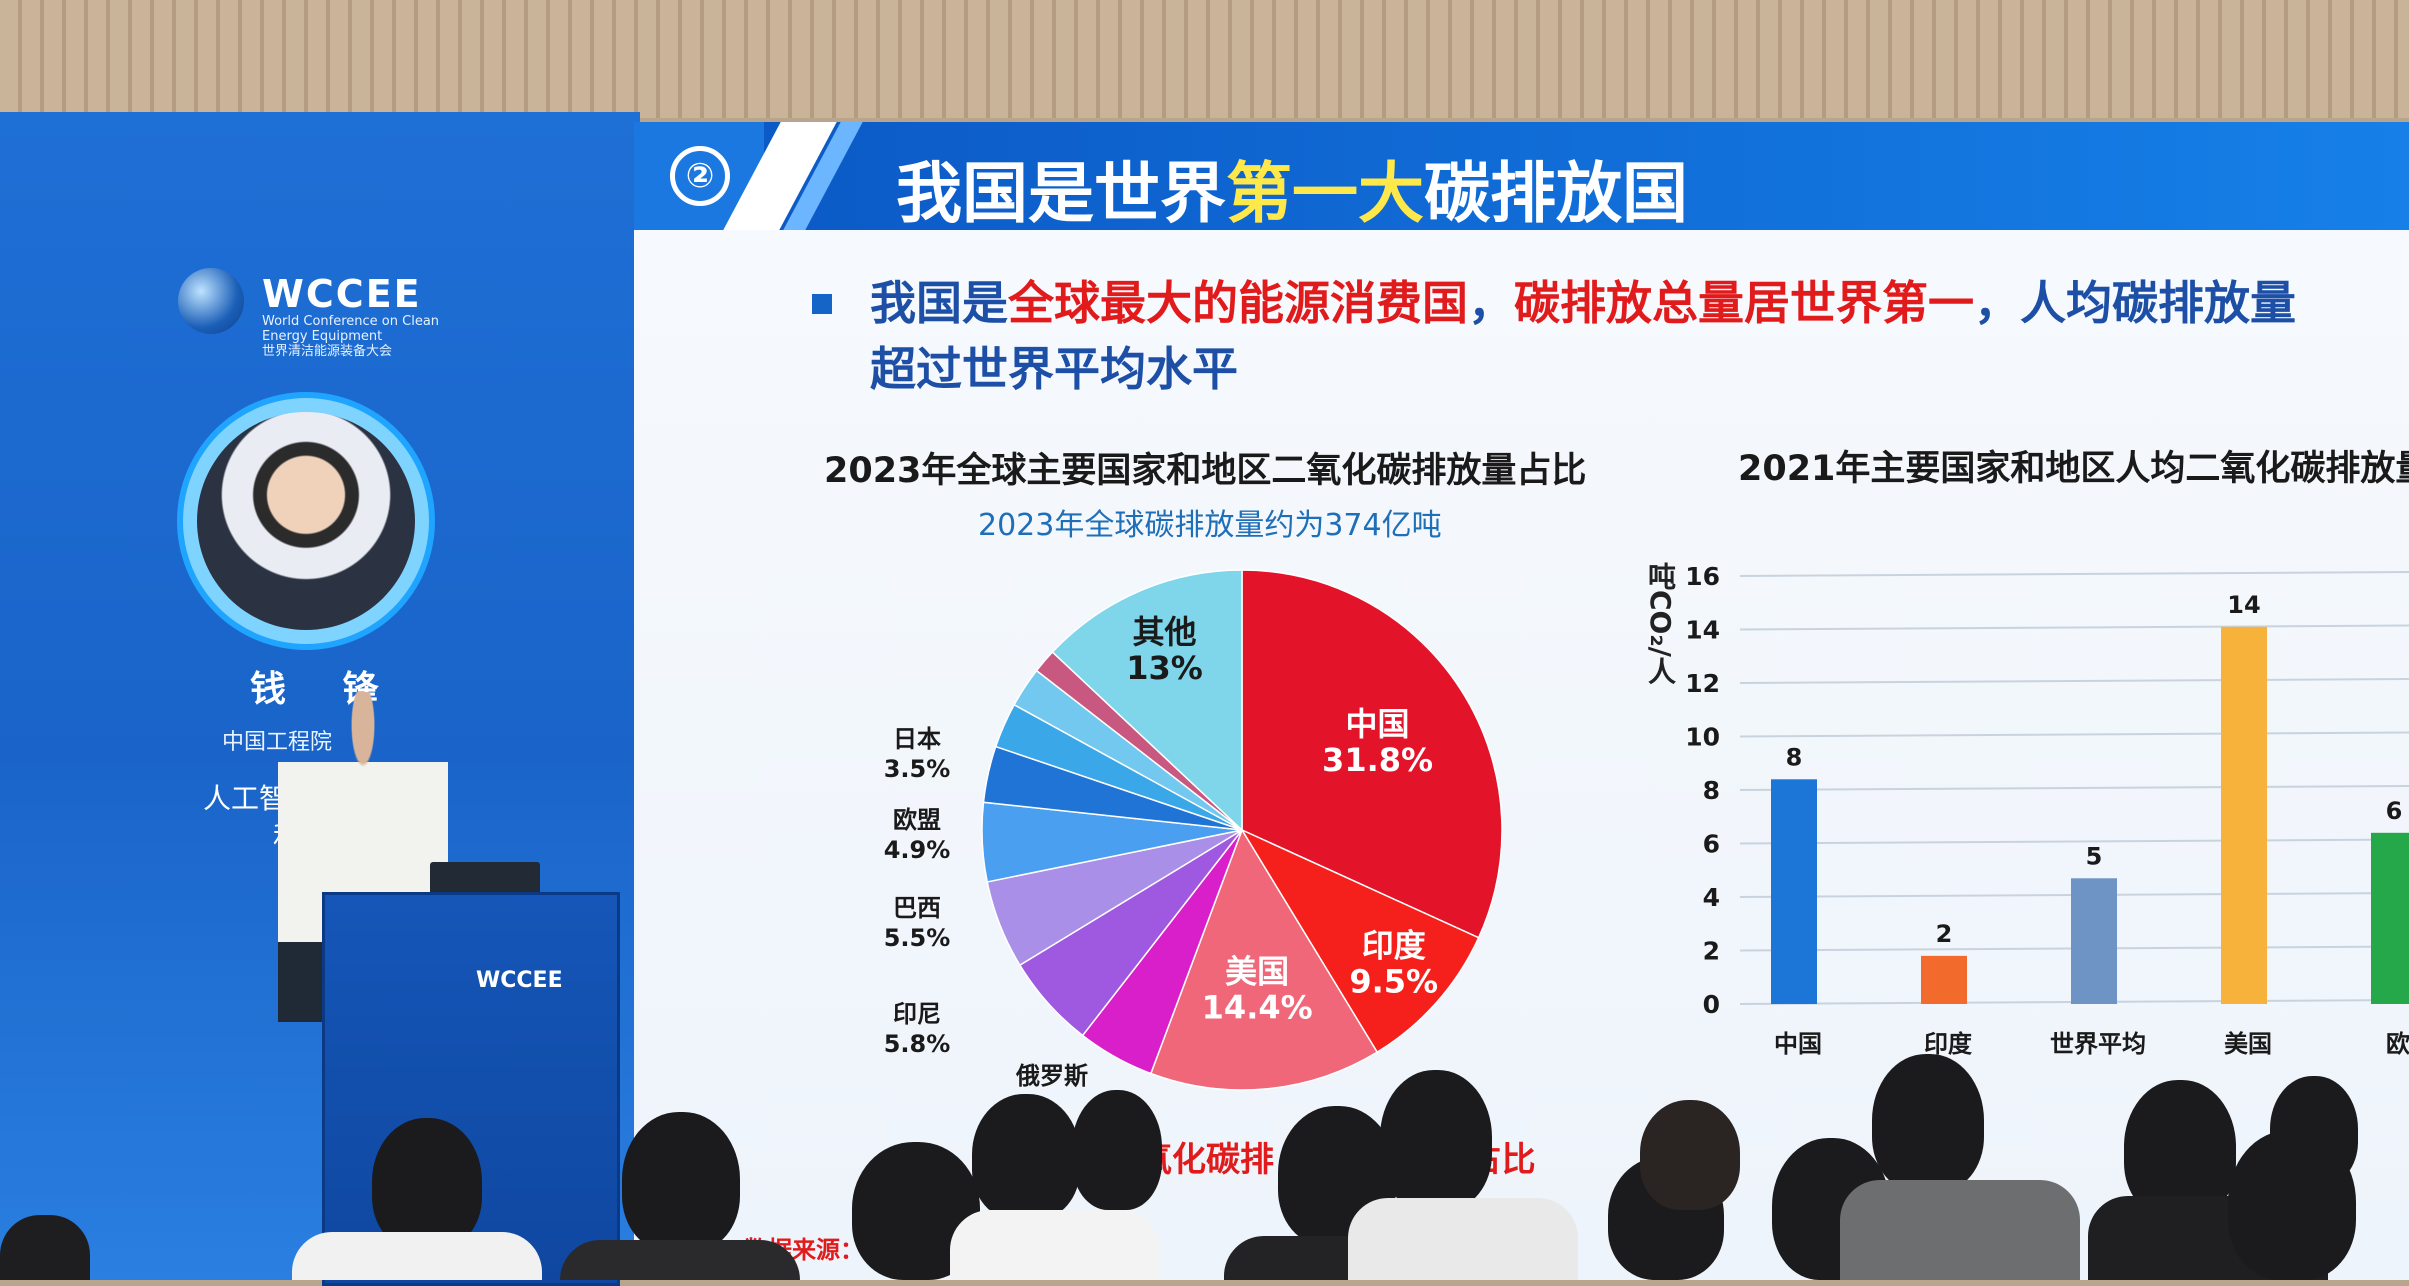 This screenshot has height=1286, width=2409. I want to click on slide-title: 我国是世界第一大碳排放国, so click(1292, 188).